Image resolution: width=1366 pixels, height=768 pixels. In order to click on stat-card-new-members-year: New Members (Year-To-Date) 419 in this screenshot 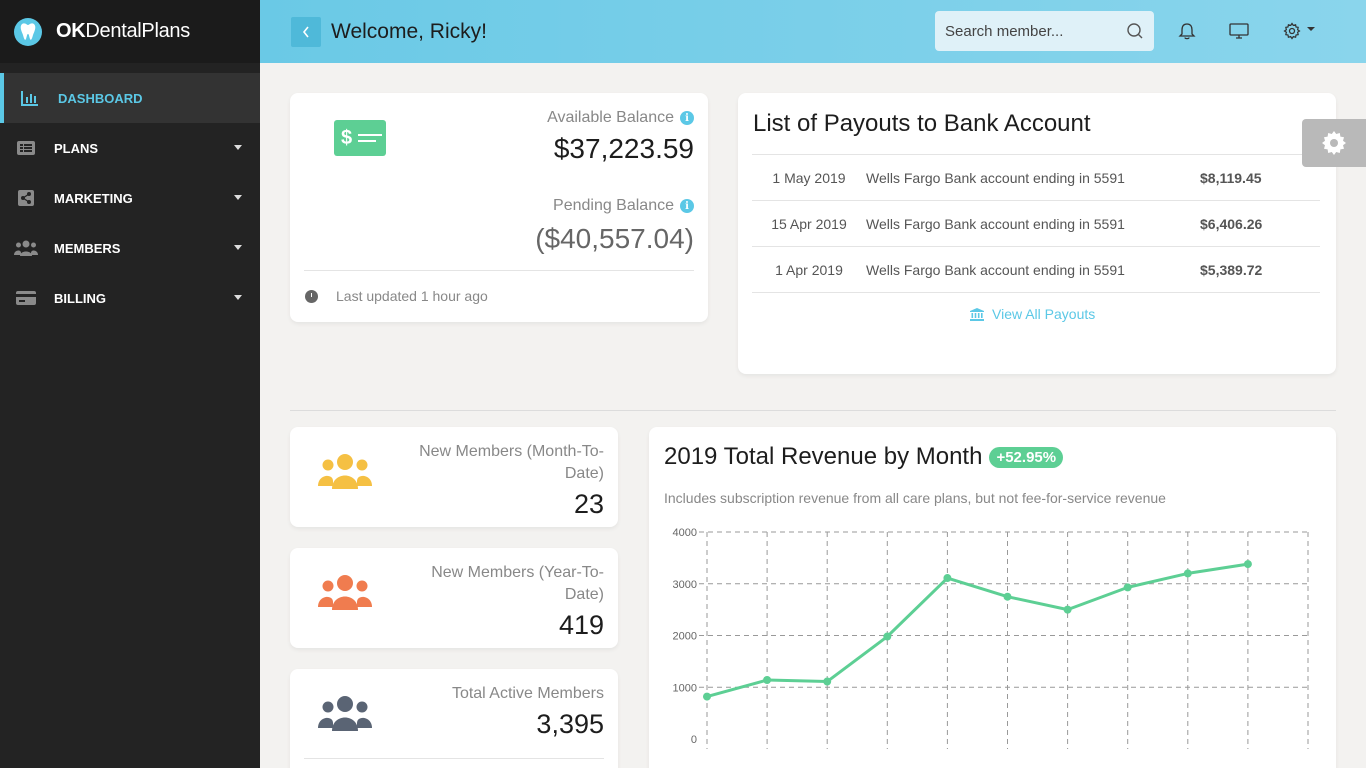, I will do `click(454, 598)`.